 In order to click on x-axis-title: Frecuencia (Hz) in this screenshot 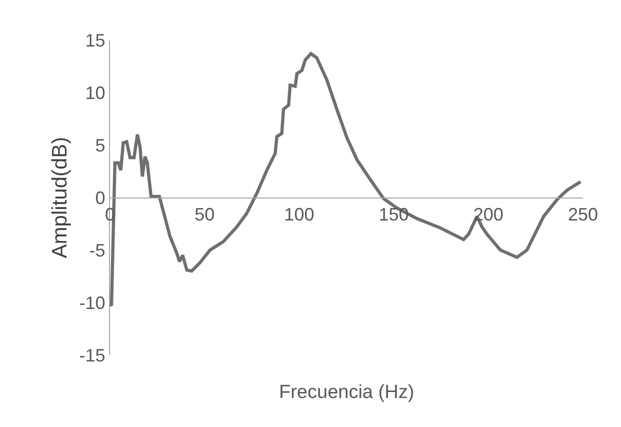, I will do `click(346, 392)`.